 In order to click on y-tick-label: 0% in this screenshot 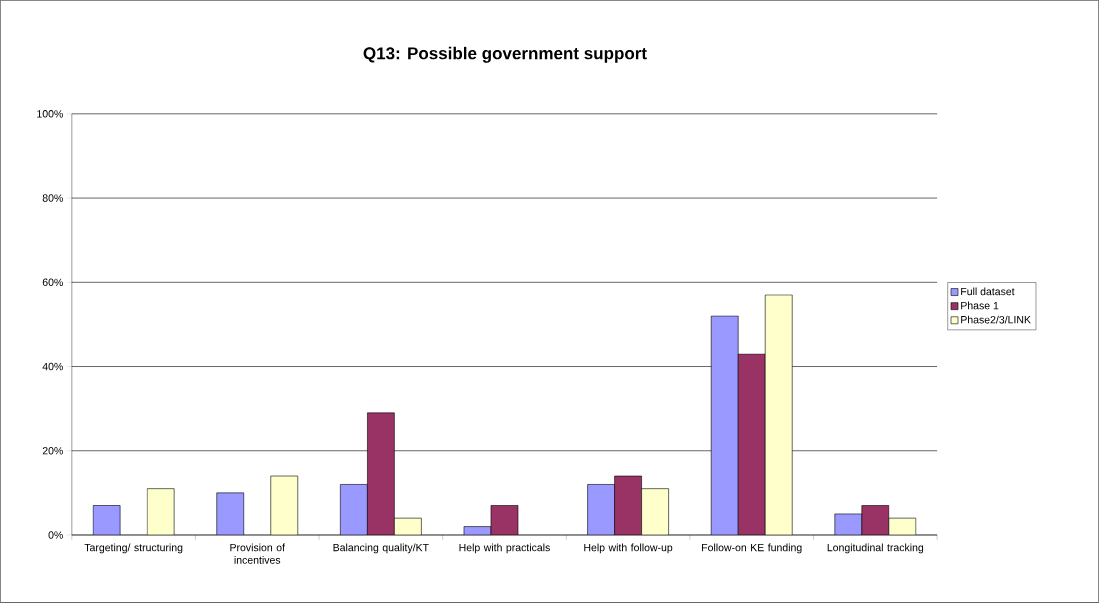, I will do `click(55, 535)`.